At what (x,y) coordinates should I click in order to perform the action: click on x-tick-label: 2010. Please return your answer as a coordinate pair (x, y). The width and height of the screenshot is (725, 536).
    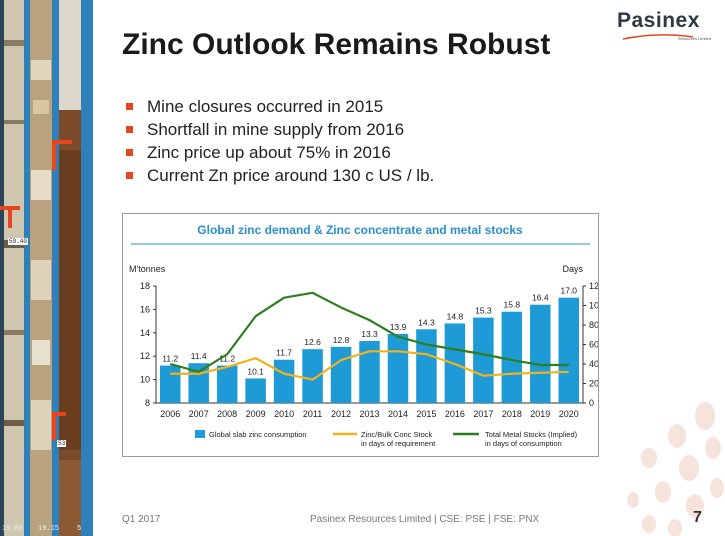
    Looking at the image, I should click on (284, 414).